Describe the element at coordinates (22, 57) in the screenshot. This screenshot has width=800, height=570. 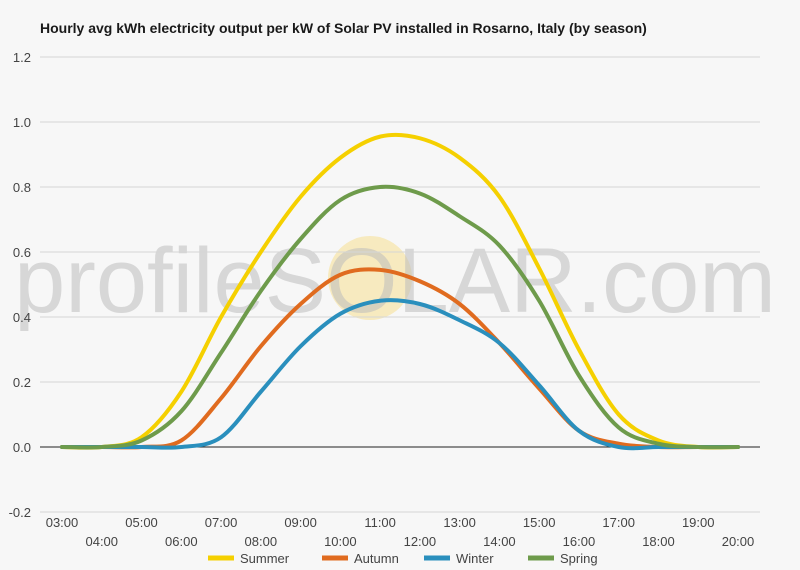
I see `y-tick-label: 1.2` at that location.